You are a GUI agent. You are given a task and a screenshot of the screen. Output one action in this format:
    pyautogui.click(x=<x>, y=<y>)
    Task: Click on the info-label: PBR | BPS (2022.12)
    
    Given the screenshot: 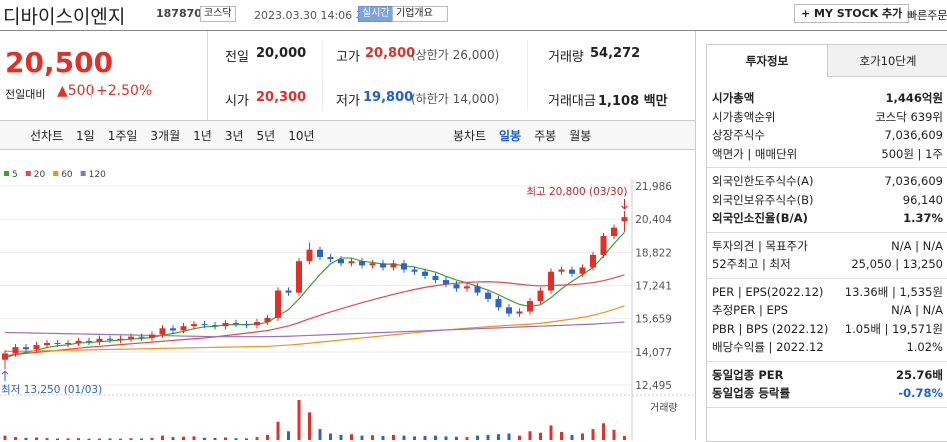 What is the action you would take?
    pyautogui.click(x=770, y=328)
    